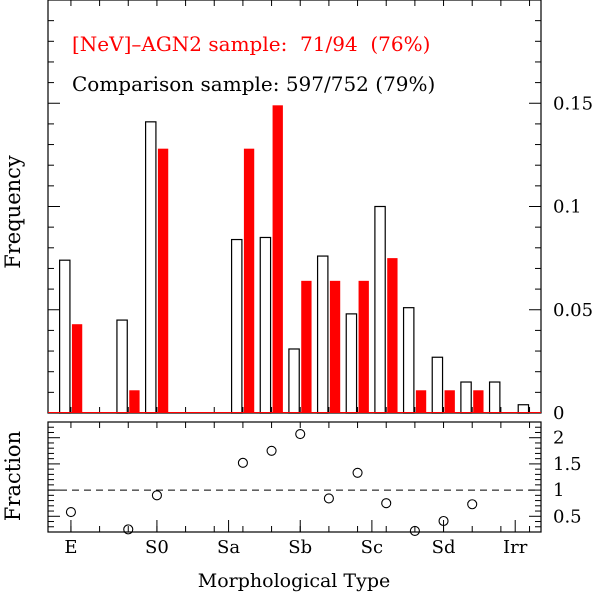  I want to click on x-tick-label: E, so click(70, 547).